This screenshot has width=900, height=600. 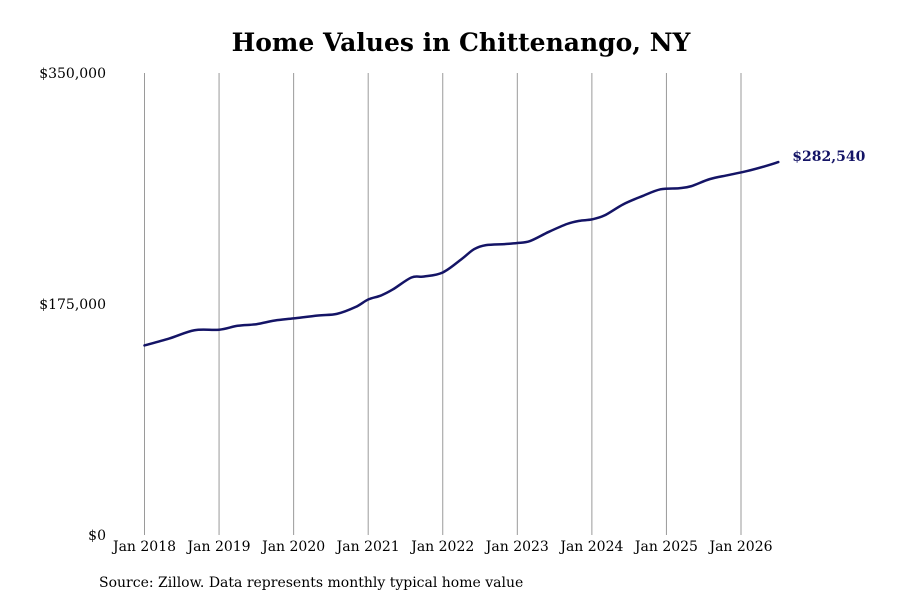 I want to click on x-tick-label: Jan 2020, so click(x=292, y=547).